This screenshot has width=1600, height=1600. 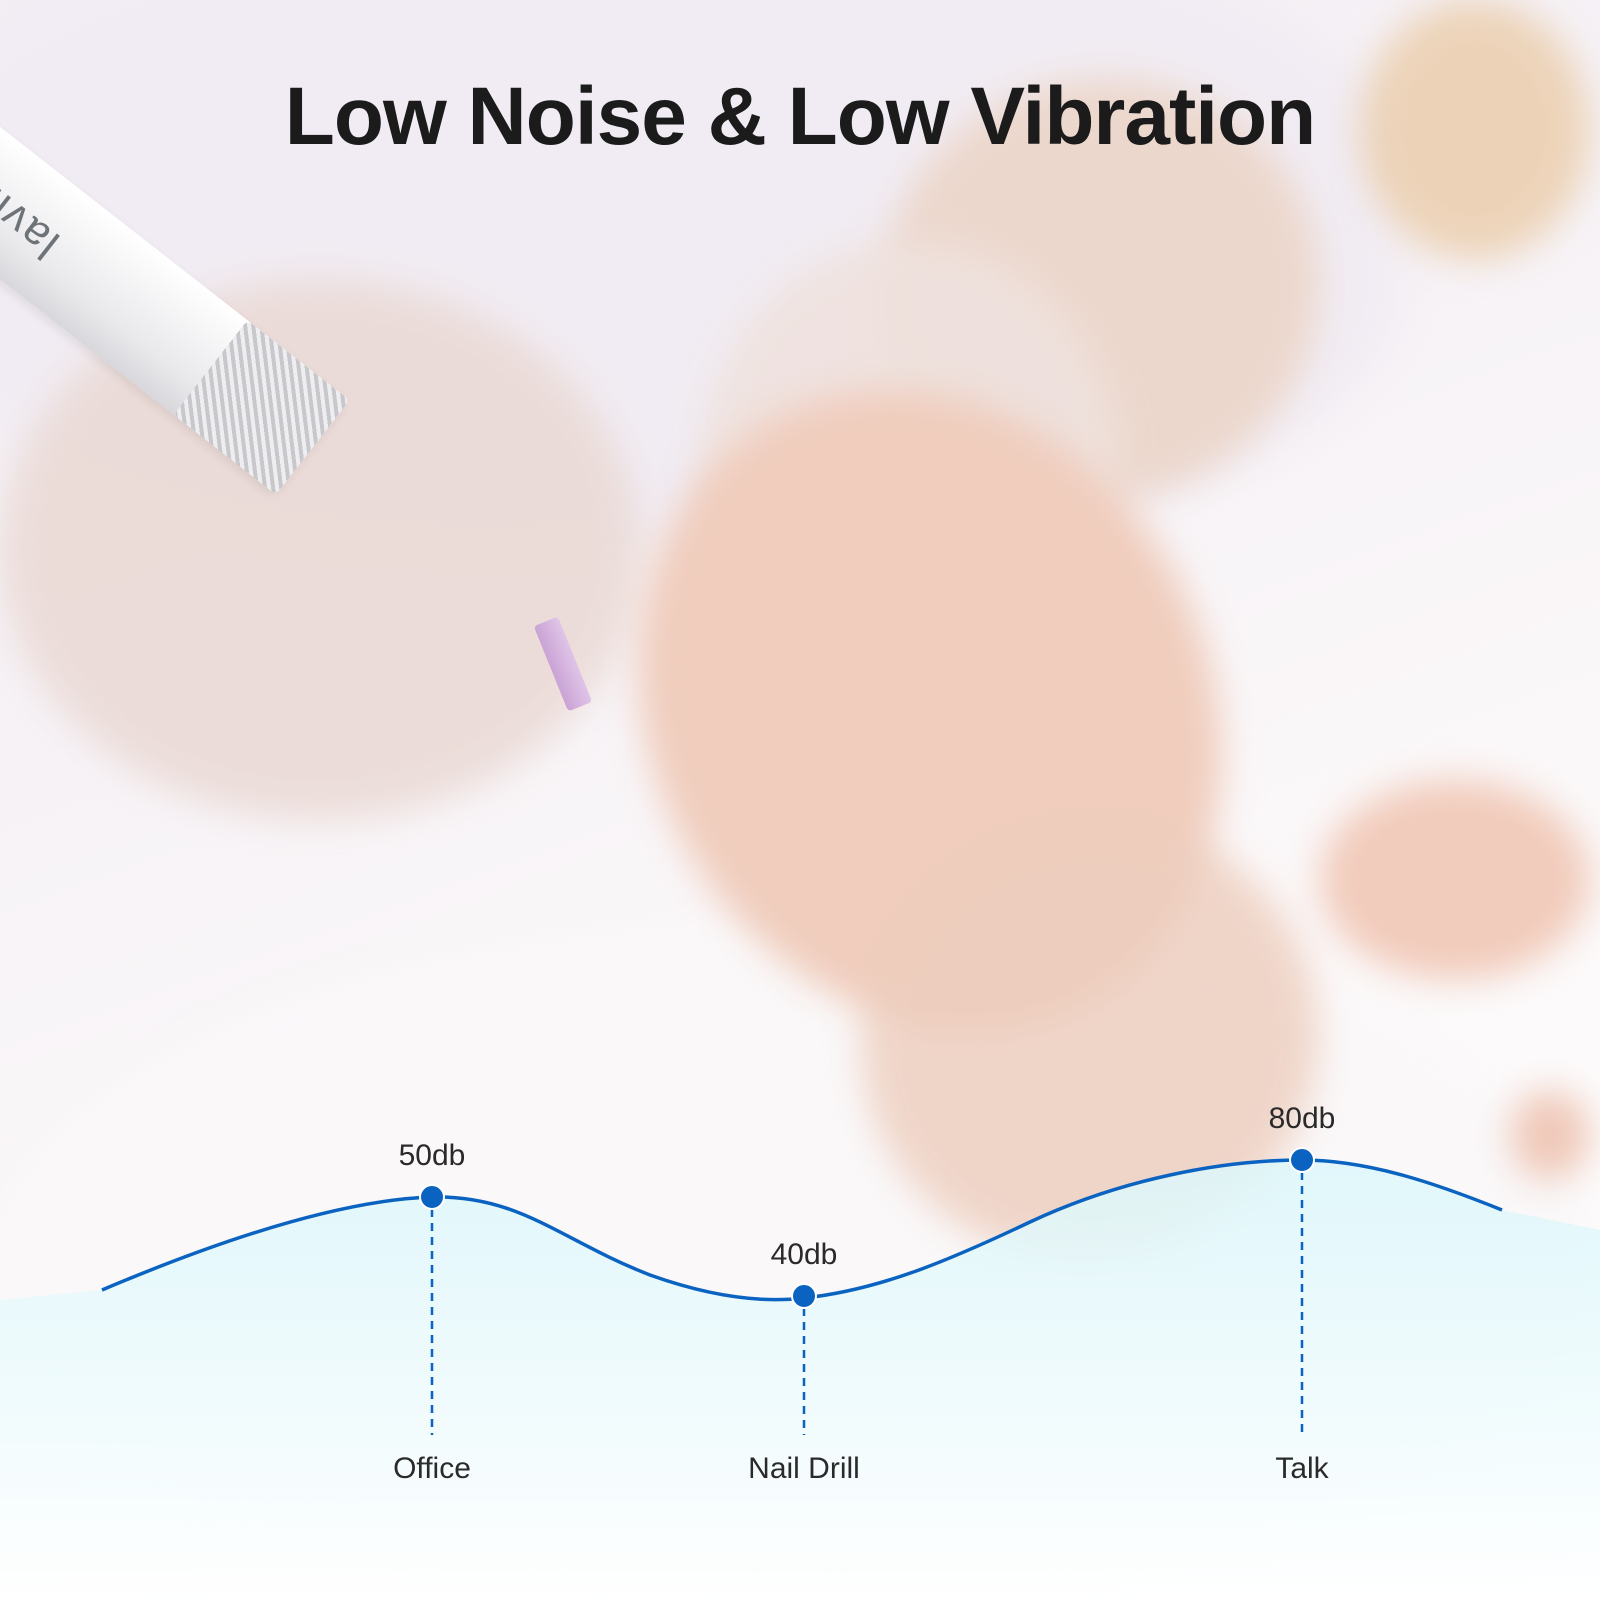 What do you see at coordinates (804, 1254) in the screenshot?
I see `value-label-nail-drill: 40db` at bounding box center [804, 1254].